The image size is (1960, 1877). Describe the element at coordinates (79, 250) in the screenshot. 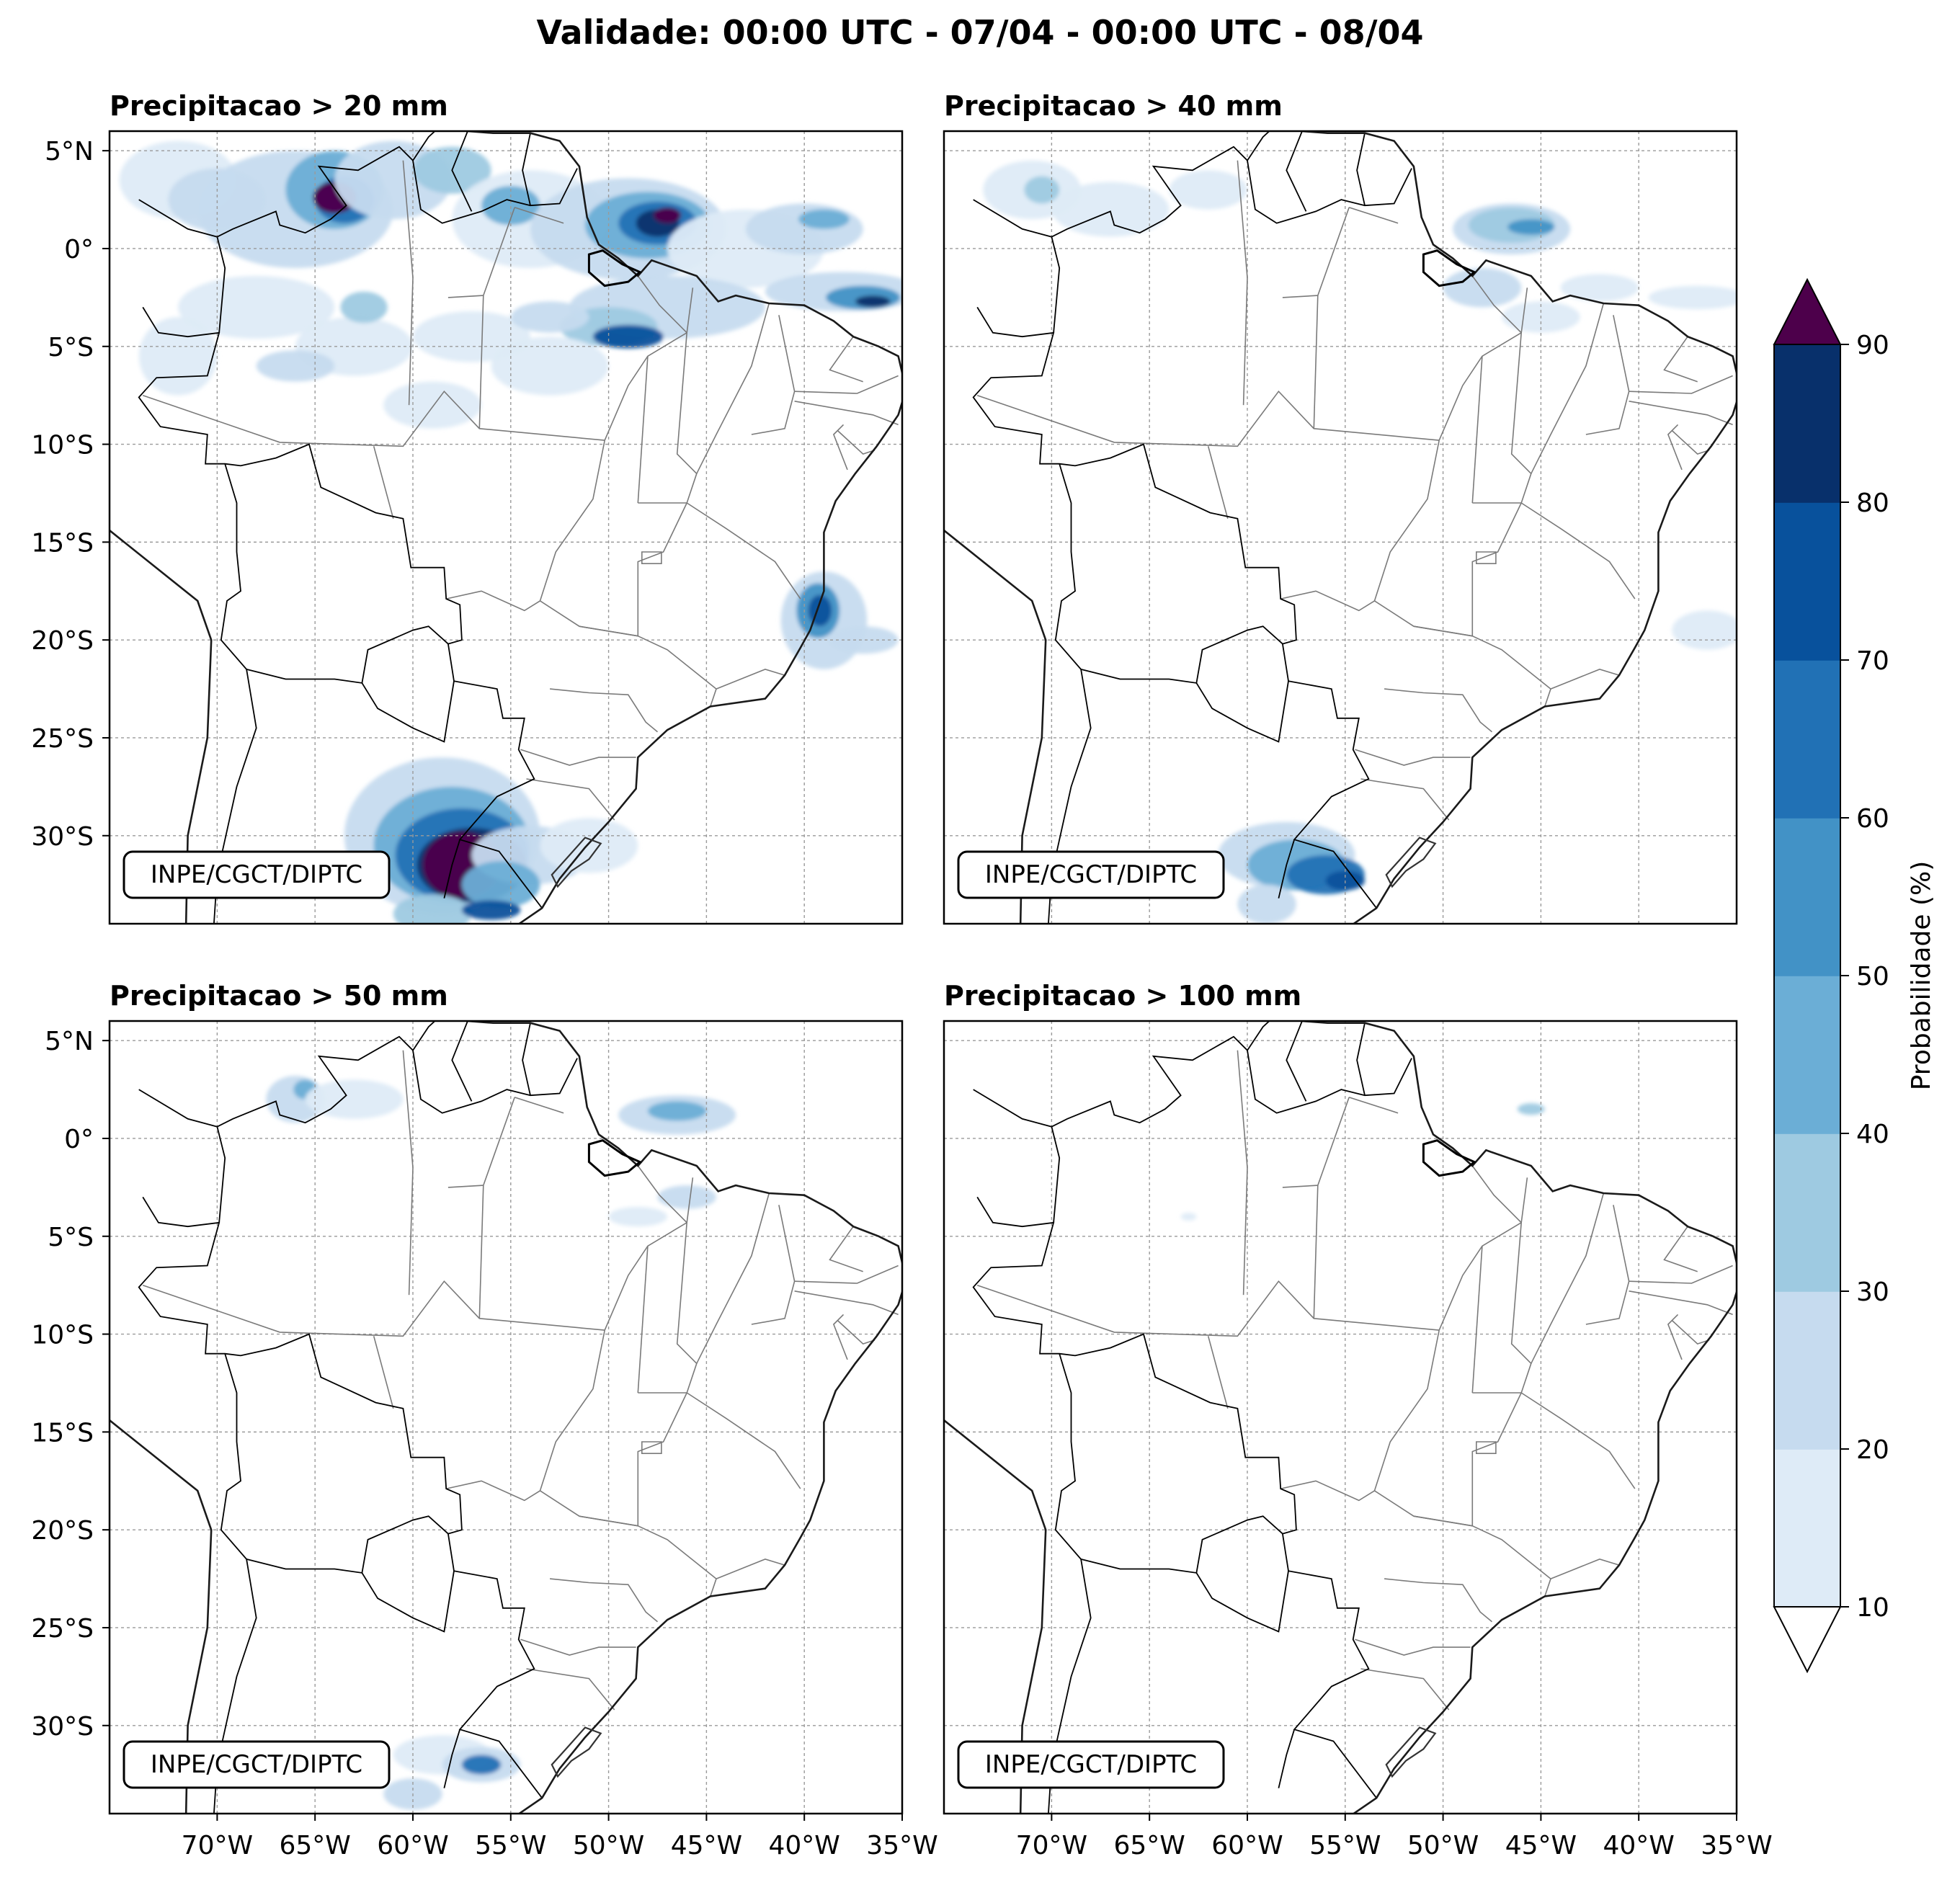

I see `lat-tick-label: 0°` at that location.